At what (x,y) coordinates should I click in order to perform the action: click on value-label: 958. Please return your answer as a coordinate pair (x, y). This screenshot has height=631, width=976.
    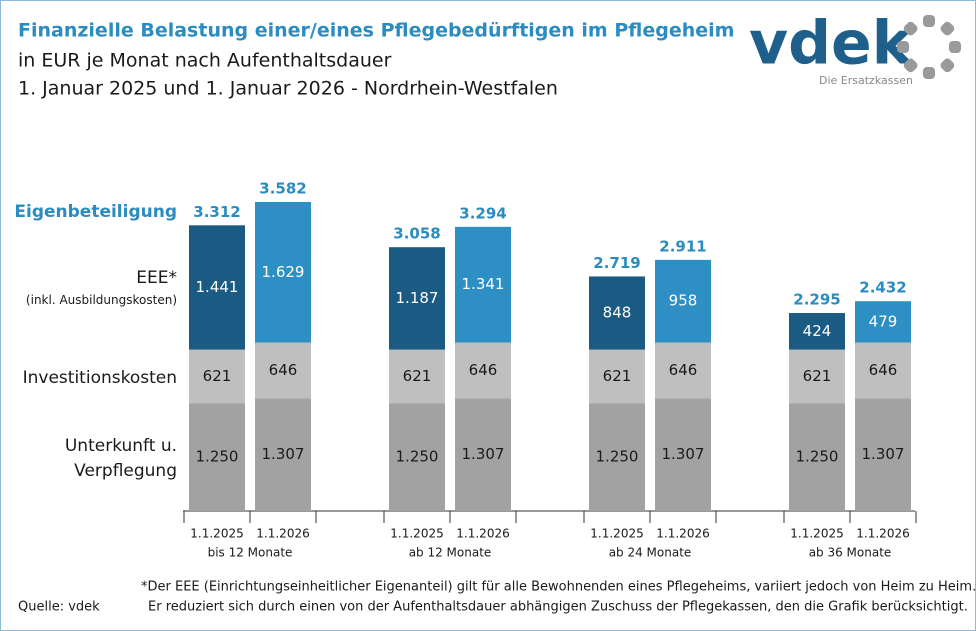
    Looking at the image, I should click on (683, 301).